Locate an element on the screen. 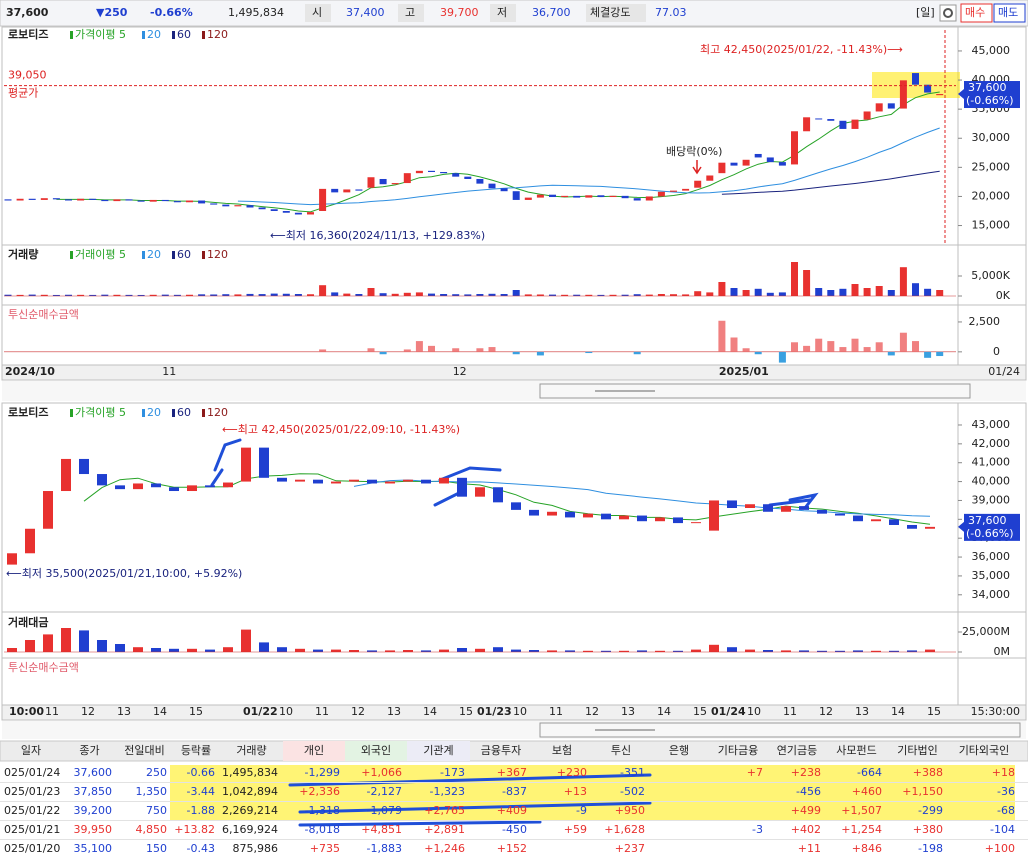 This screenshot has height=858, width=1028. settings-icon is located at coordinates (948, 13).